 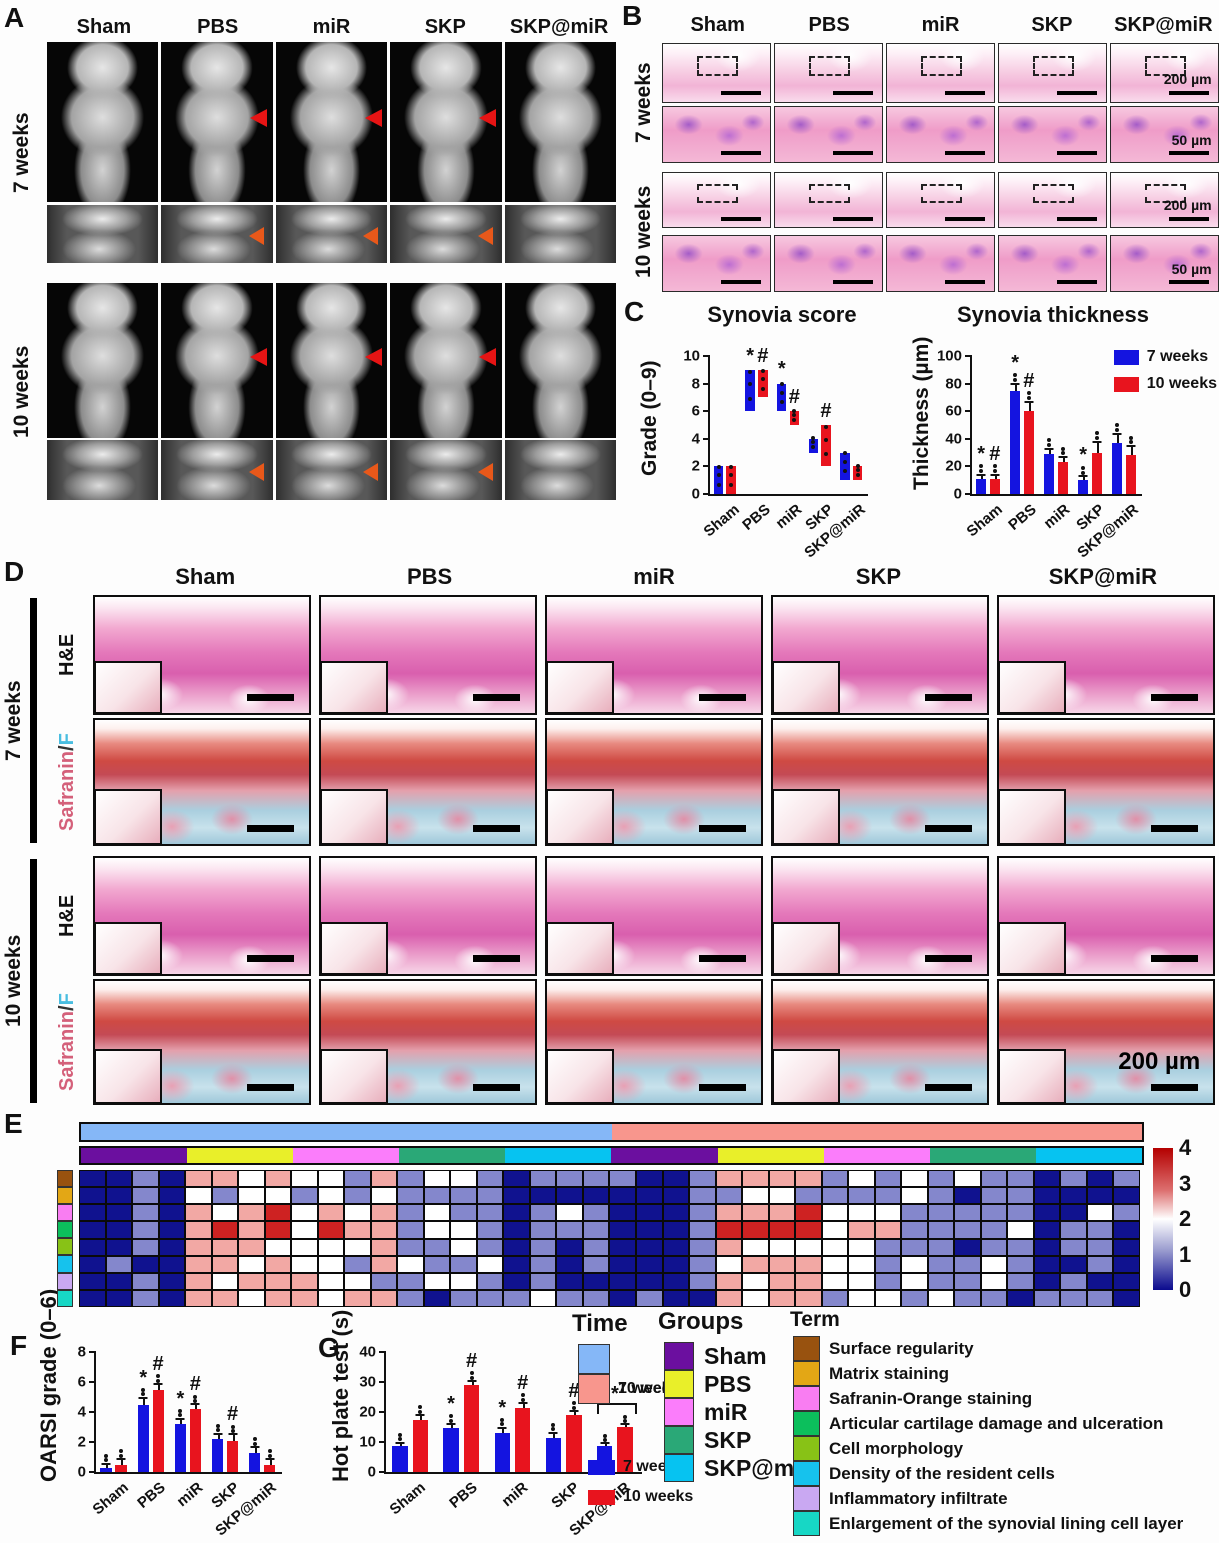 What do you see at coordinates (151, 1495) in the screenshot?
I see `x-tick-label: PBS` at bounding box center [151, 1495].